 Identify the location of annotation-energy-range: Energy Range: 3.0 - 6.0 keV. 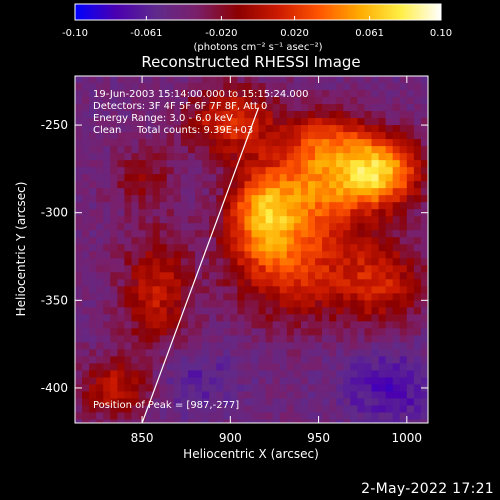
(163, 118).